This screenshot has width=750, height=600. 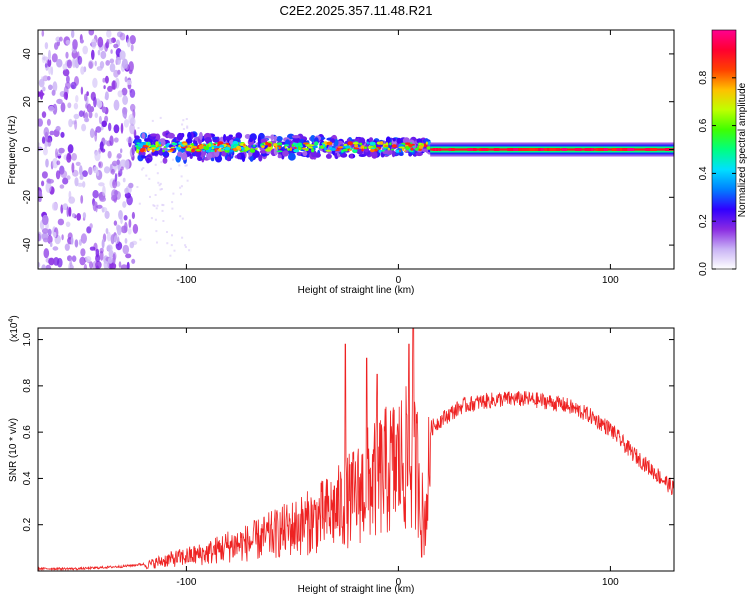 I want to click on snr-y-tick-label: 0.8, so click(x=27, y=385).